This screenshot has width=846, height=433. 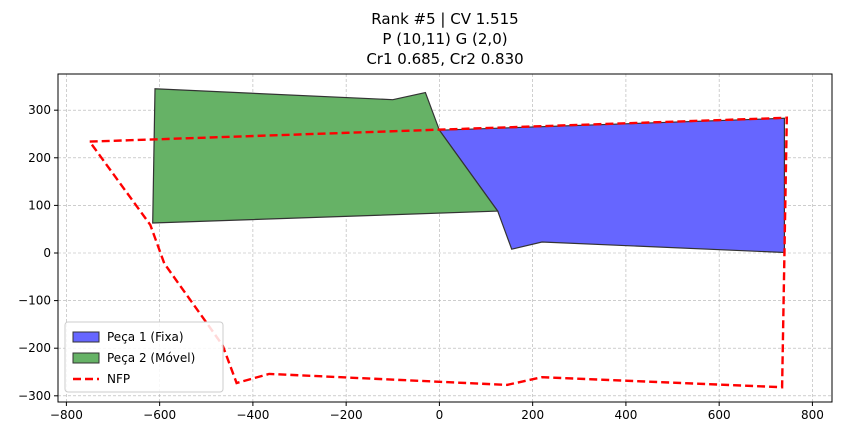 What do you see at coordinates (66, 415) in the screenshot?
I see `x-tick-label: −800` at bounding box center [66, 415].